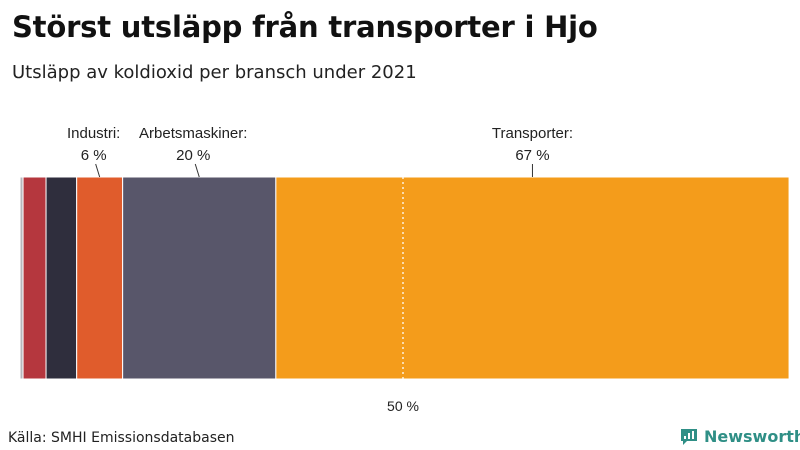  What do you see at coordinates (94, 155) in the screenshot?
I see `segment-value-label-3: 6 %` at bounding box center [94, 155].